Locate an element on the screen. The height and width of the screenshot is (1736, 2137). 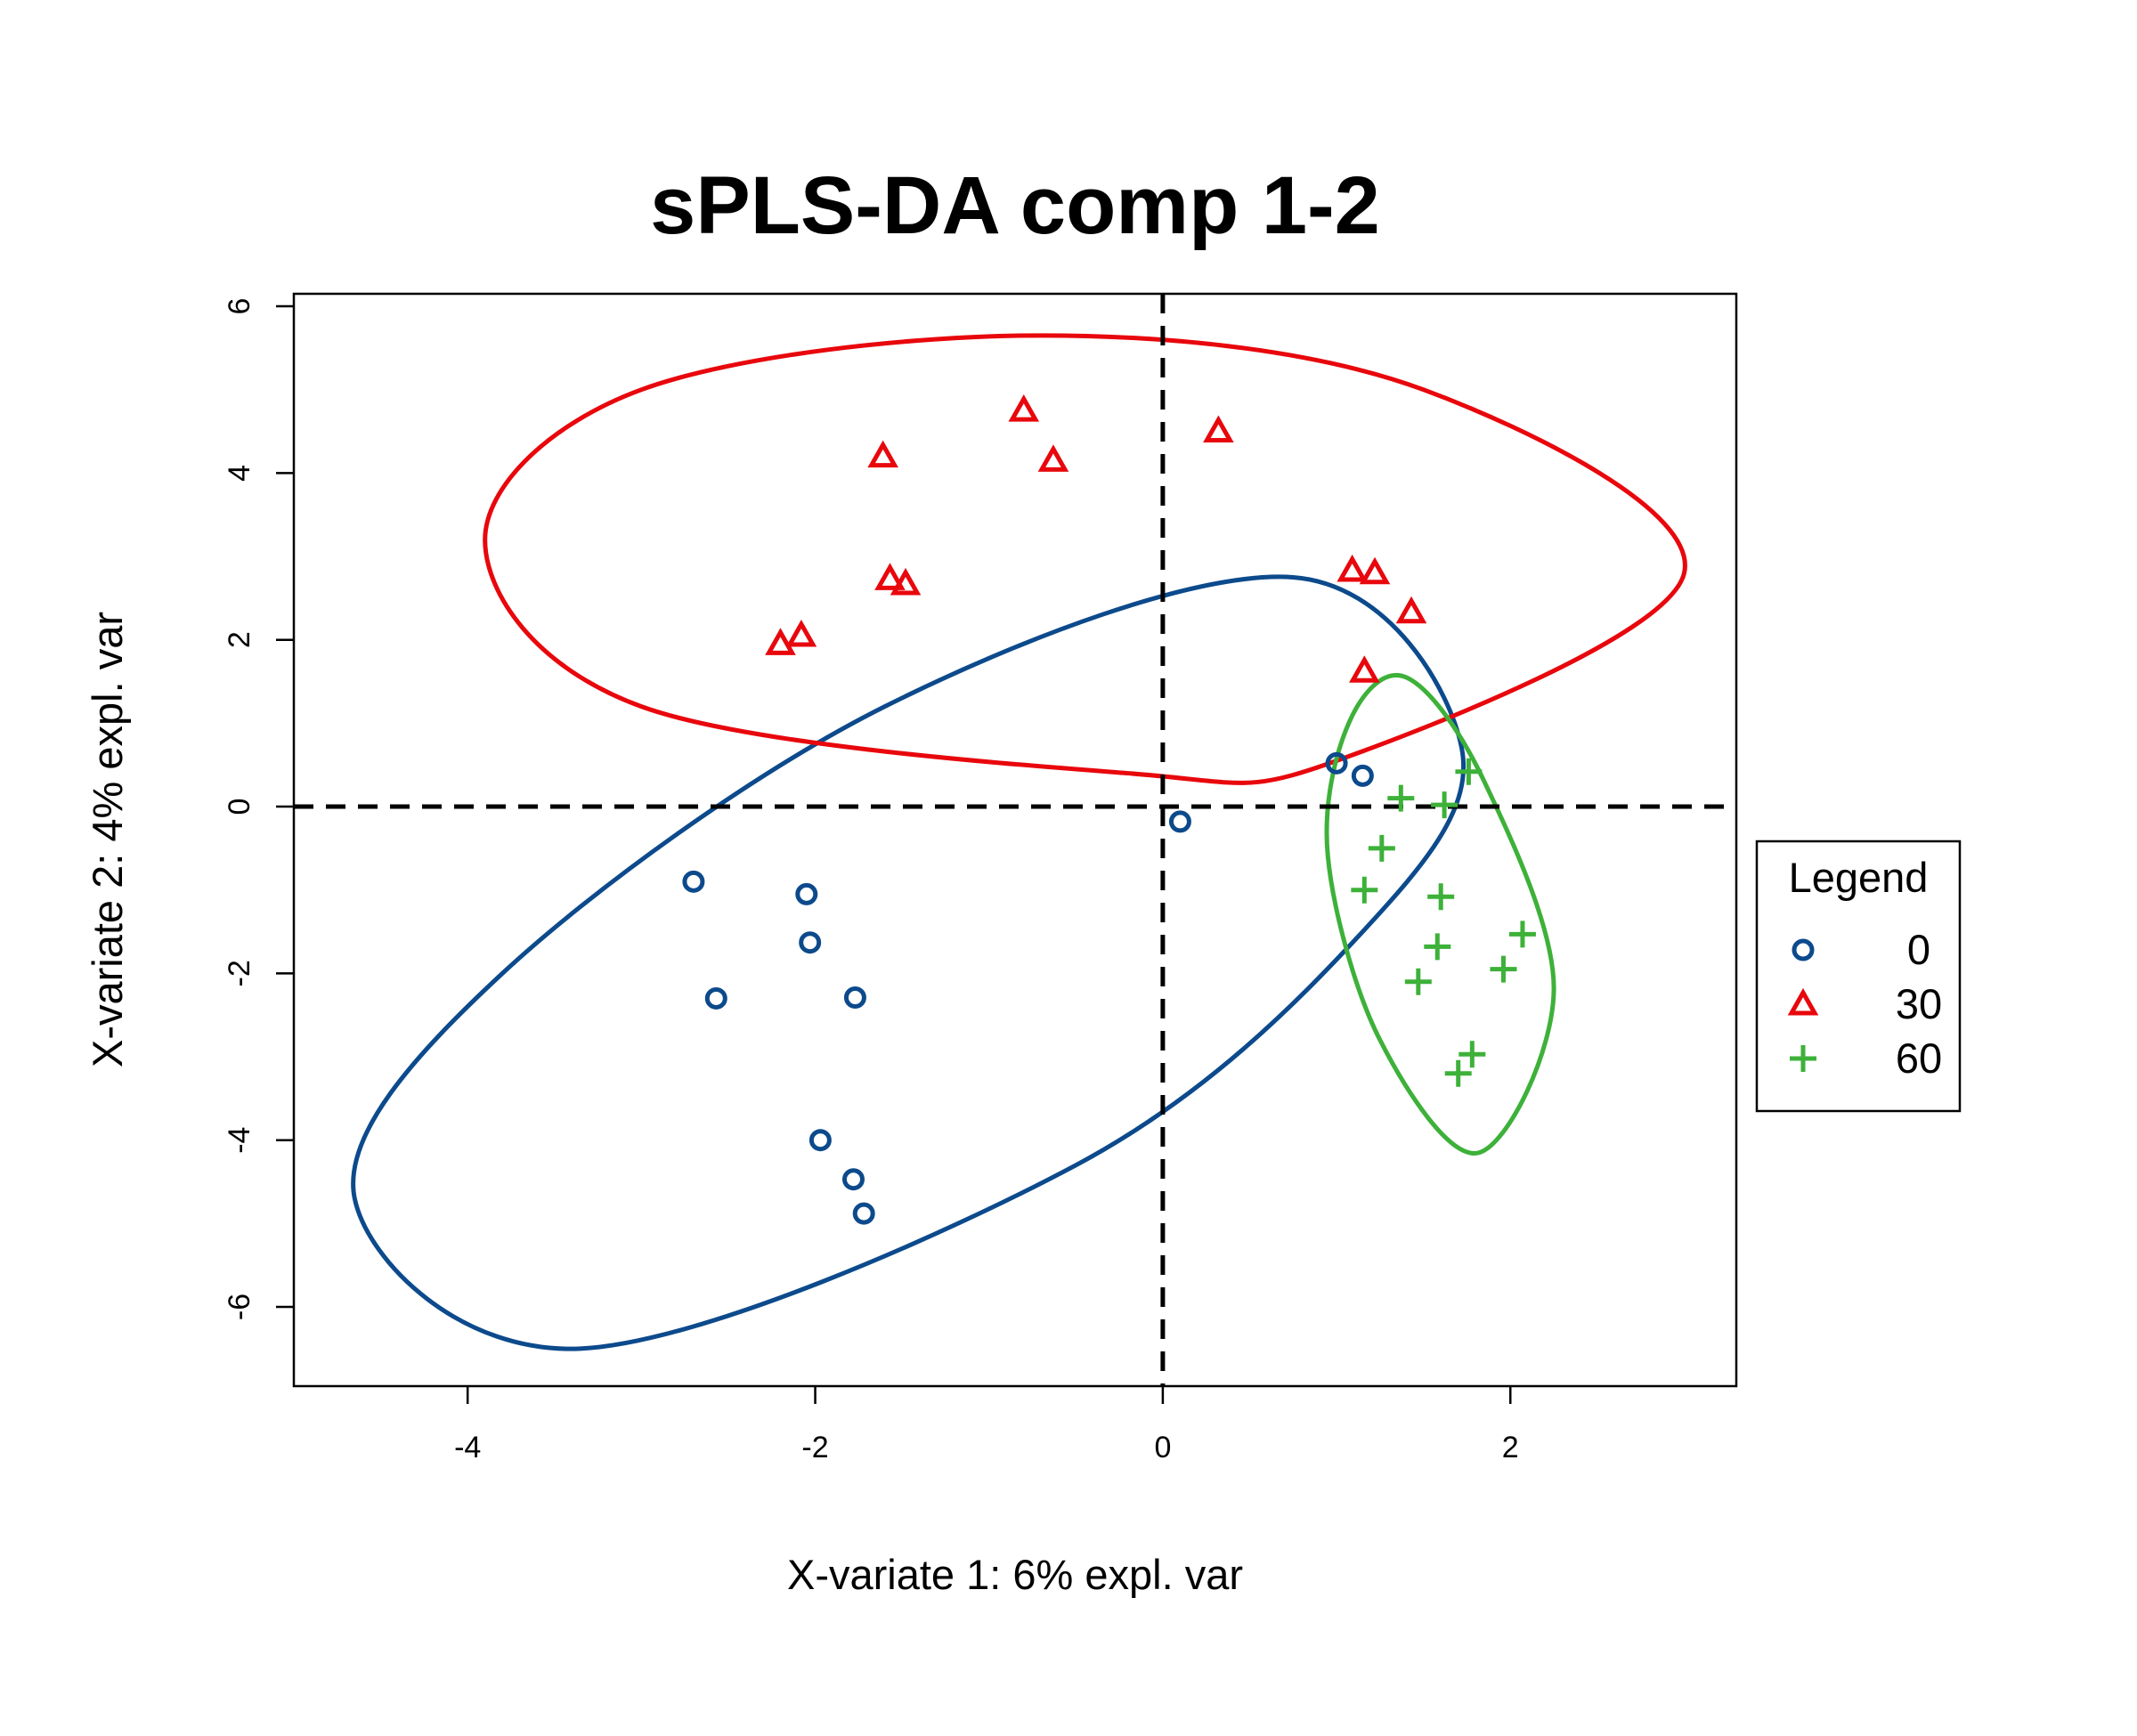
legend-label-60: 60 is located at coordinates (1919, 1058).